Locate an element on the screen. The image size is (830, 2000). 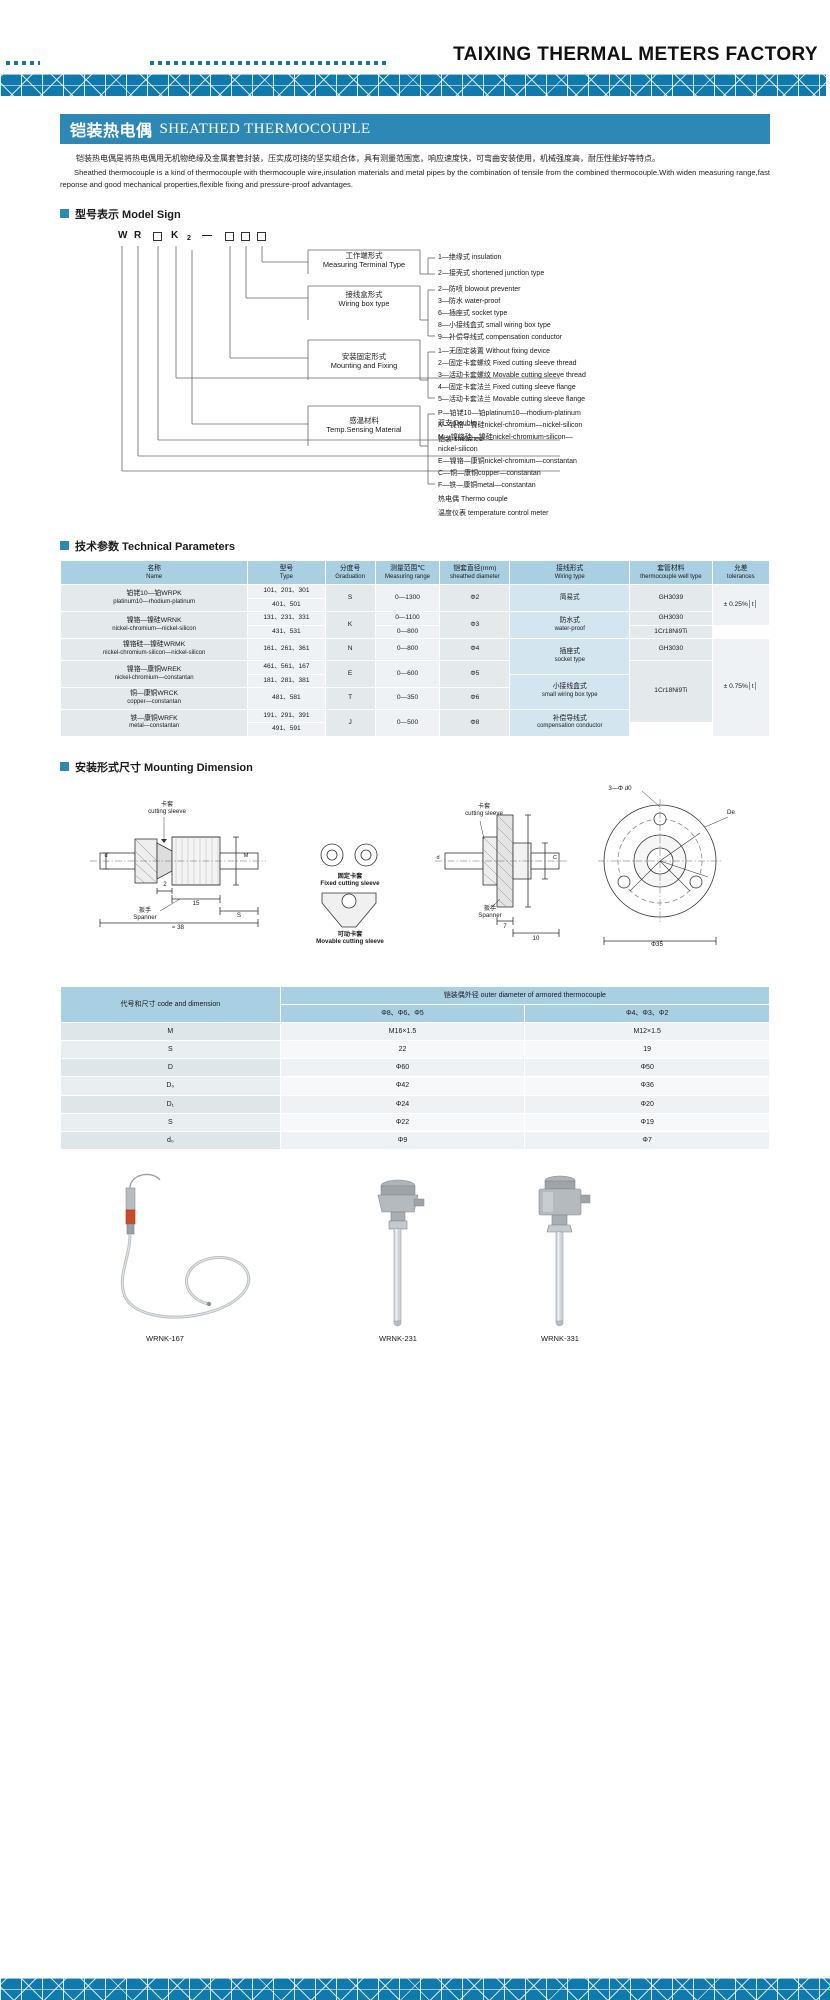
cell-wiring: 补偿导线式 compensation conductor is located at coordinates (570, 722).